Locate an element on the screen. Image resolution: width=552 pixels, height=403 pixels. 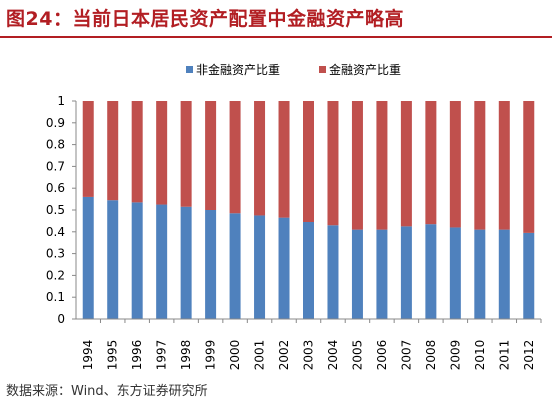
bar-financial-2006 is located at coordinates (382, 165).